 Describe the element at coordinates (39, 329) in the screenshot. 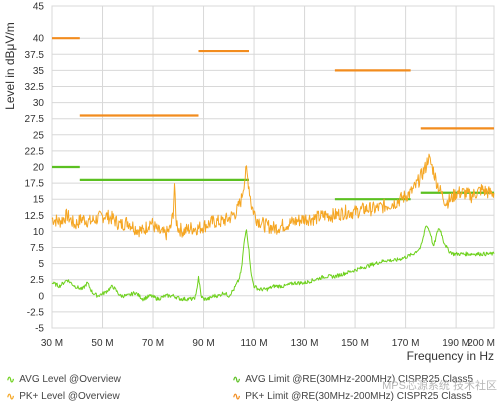

I see `y-tick-label: -5` at that location.